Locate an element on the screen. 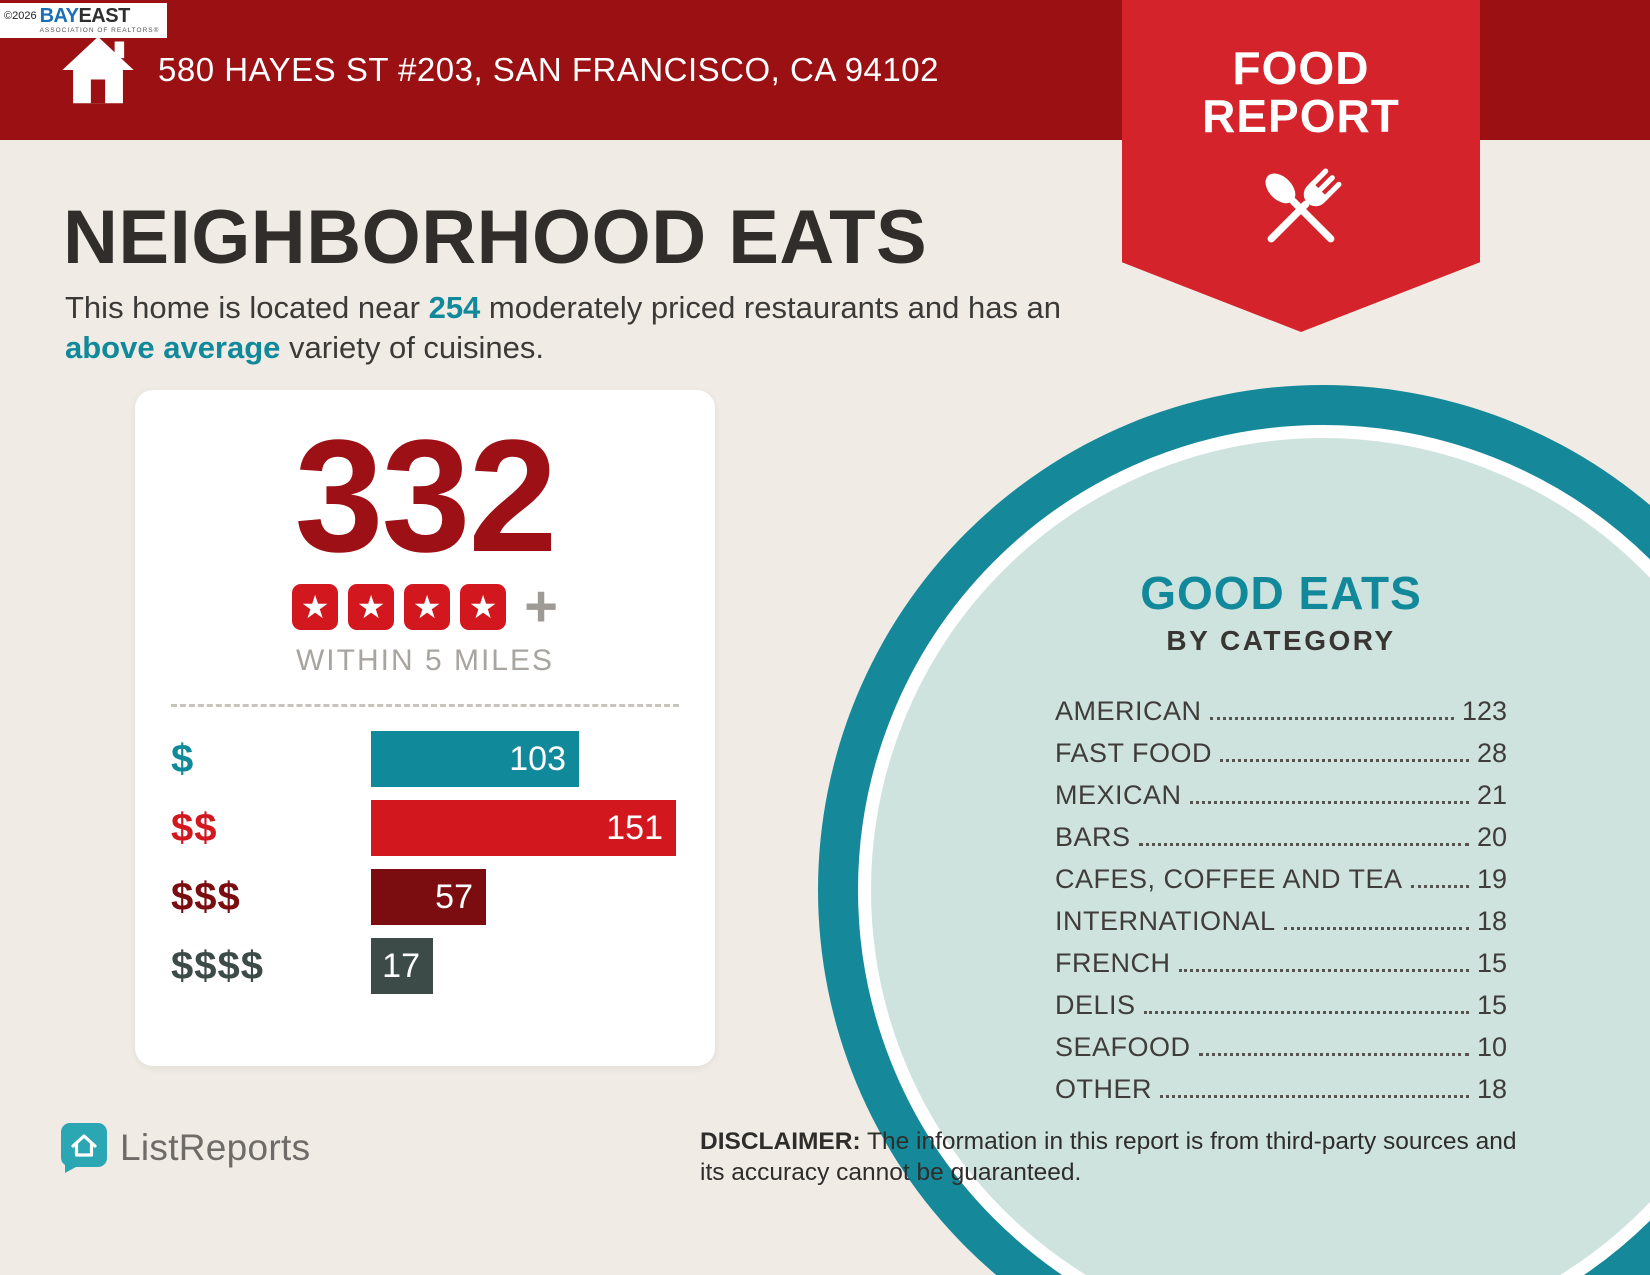 The height and width of the screenshot is (1275, 1650). category-label: DELIS is located at coordinates (1095, 1005).